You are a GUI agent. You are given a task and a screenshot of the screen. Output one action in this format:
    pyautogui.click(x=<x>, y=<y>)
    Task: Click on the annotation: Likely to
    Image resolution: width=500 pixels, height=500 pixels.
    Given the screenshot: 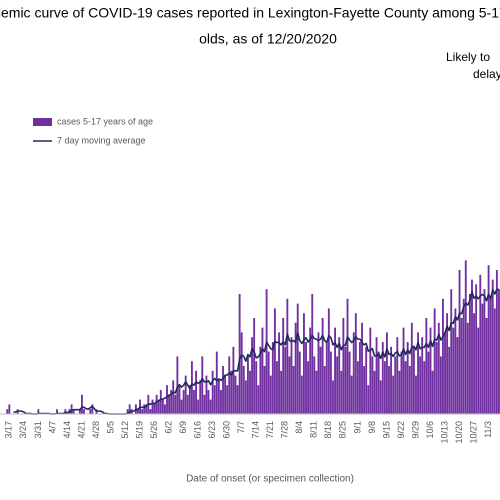 What is the action you would take?
    pyautogui.click(x=468, y=57)
    